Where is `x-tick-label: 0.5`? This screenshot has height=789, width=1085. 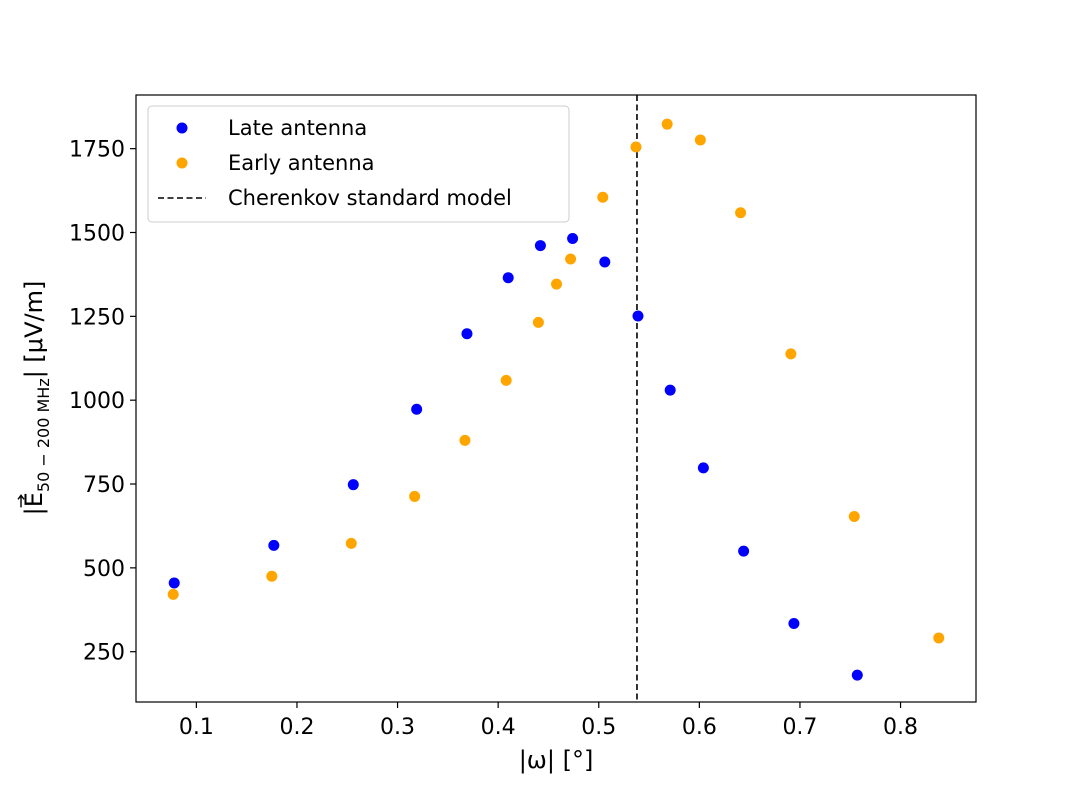 x-tick-label: 0.5 is located at coordinates (598, 727).